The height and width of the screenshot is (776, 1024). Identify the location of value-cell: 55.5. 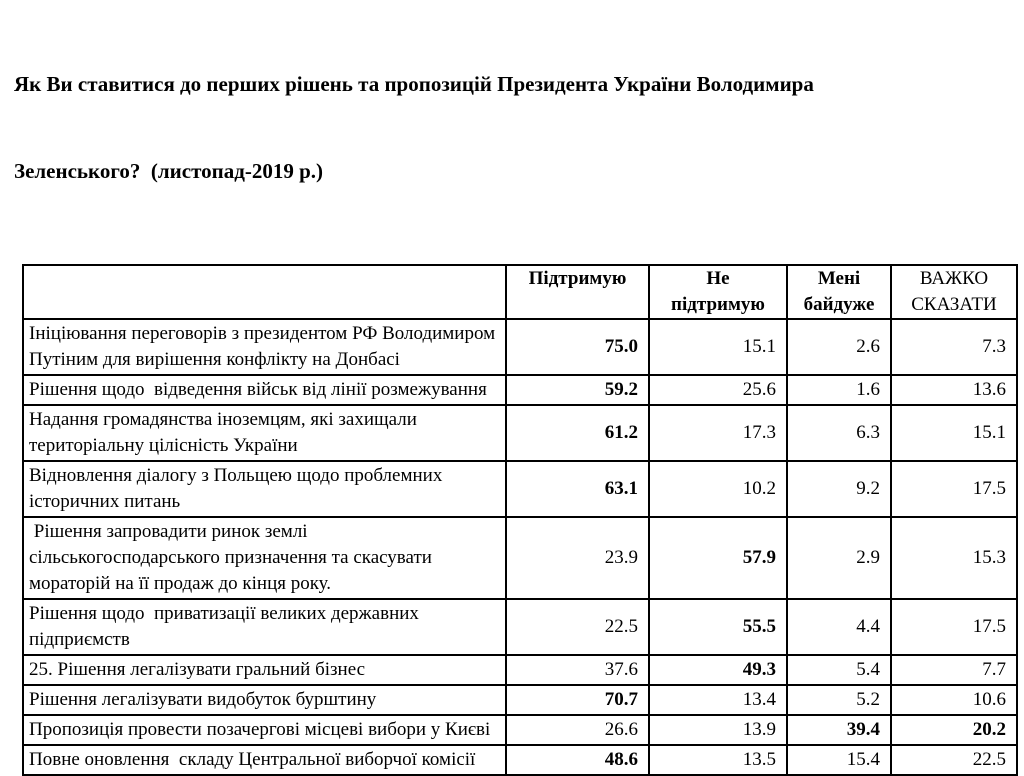
(718, 627).